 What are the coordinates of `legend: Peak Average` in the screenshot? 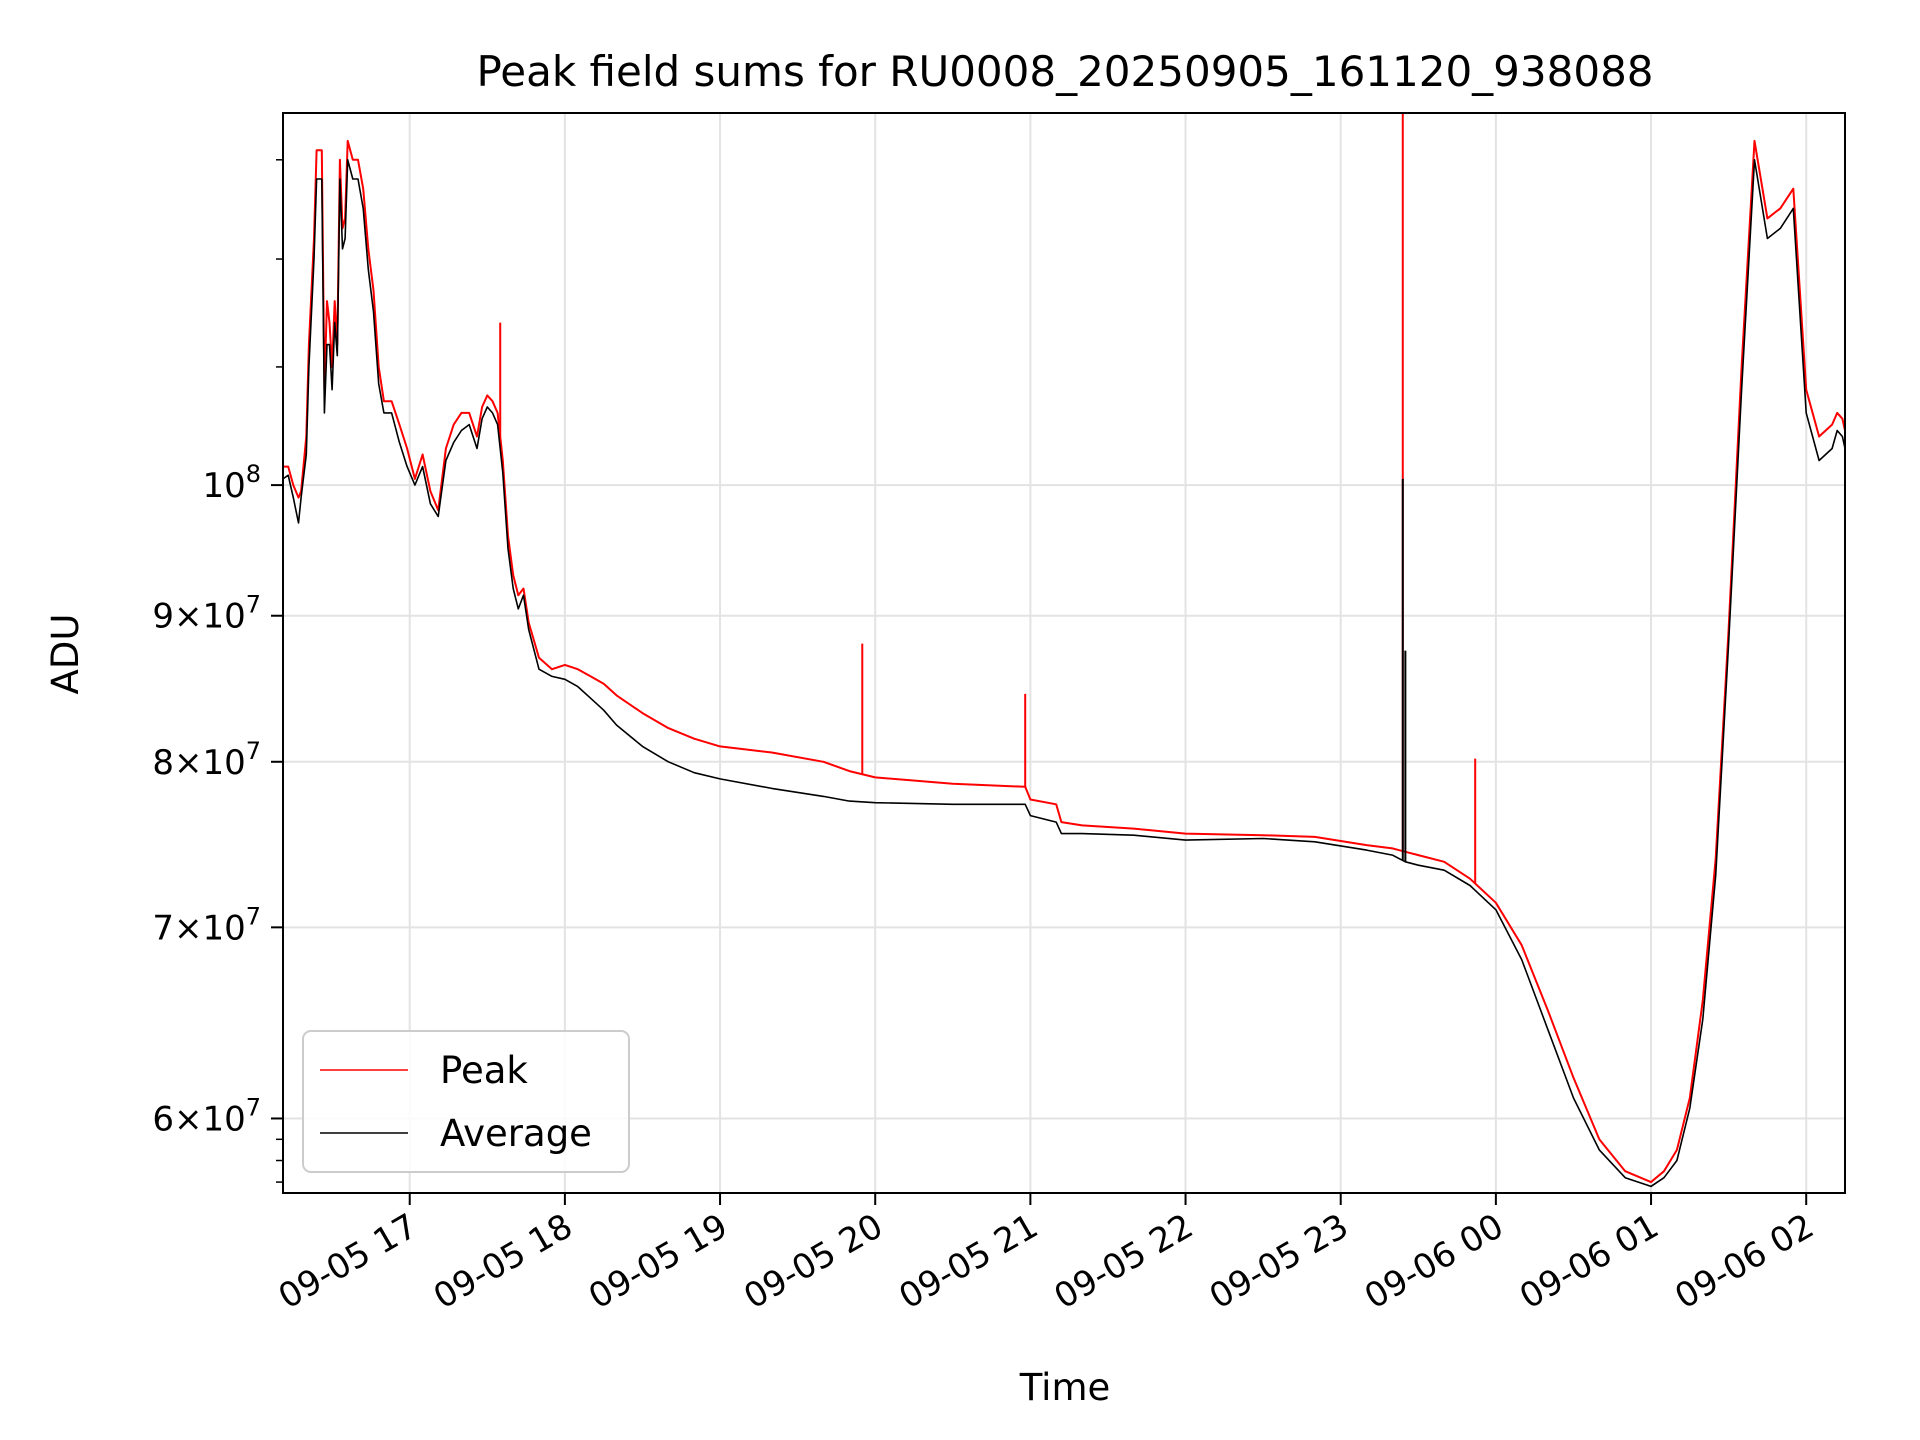 It's located at (466, 1101).